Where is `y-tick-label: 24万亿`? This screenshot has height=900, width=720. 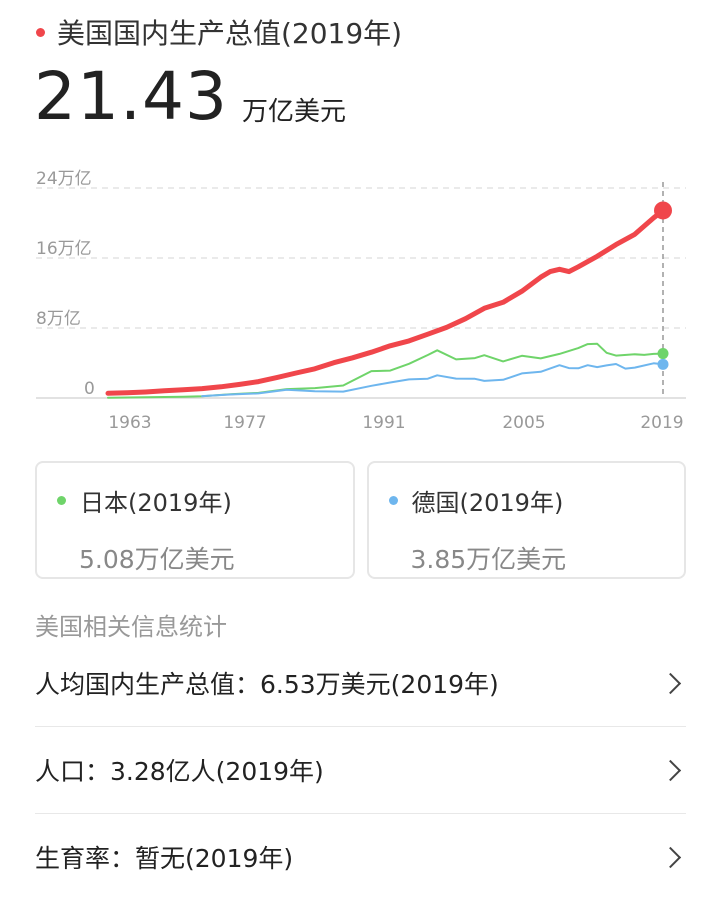
y-tick-label: 24万亿 is located at coordinates (64, 179).